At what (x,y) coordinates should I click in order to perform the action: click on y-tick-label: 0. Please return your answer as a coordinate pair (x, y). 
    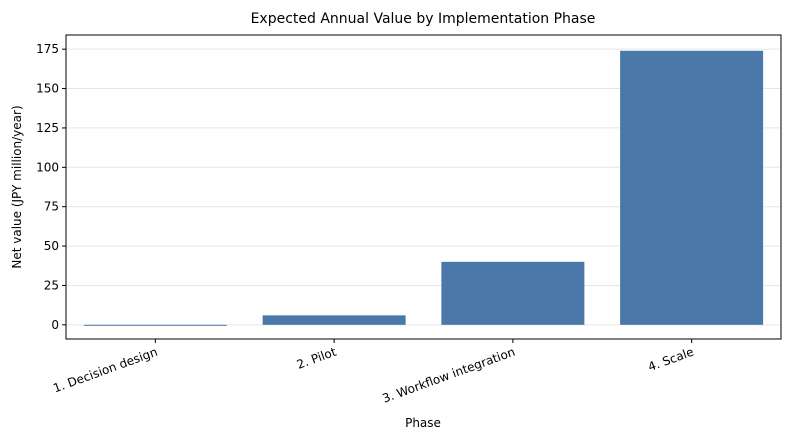
    Looking at the image, I should click on (55, 325).